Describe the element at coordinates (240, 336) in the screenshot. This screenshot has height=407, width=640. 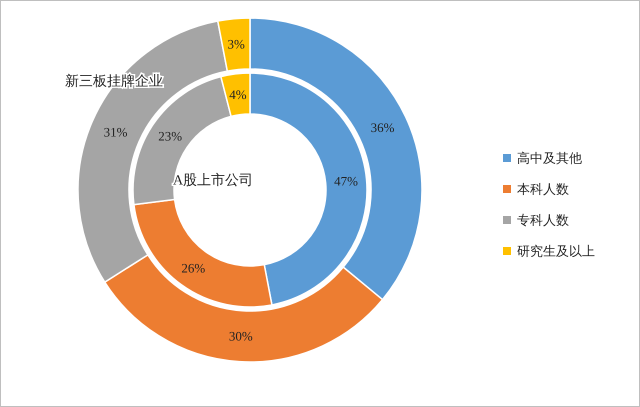
I see `data-label: 30%` at that location.